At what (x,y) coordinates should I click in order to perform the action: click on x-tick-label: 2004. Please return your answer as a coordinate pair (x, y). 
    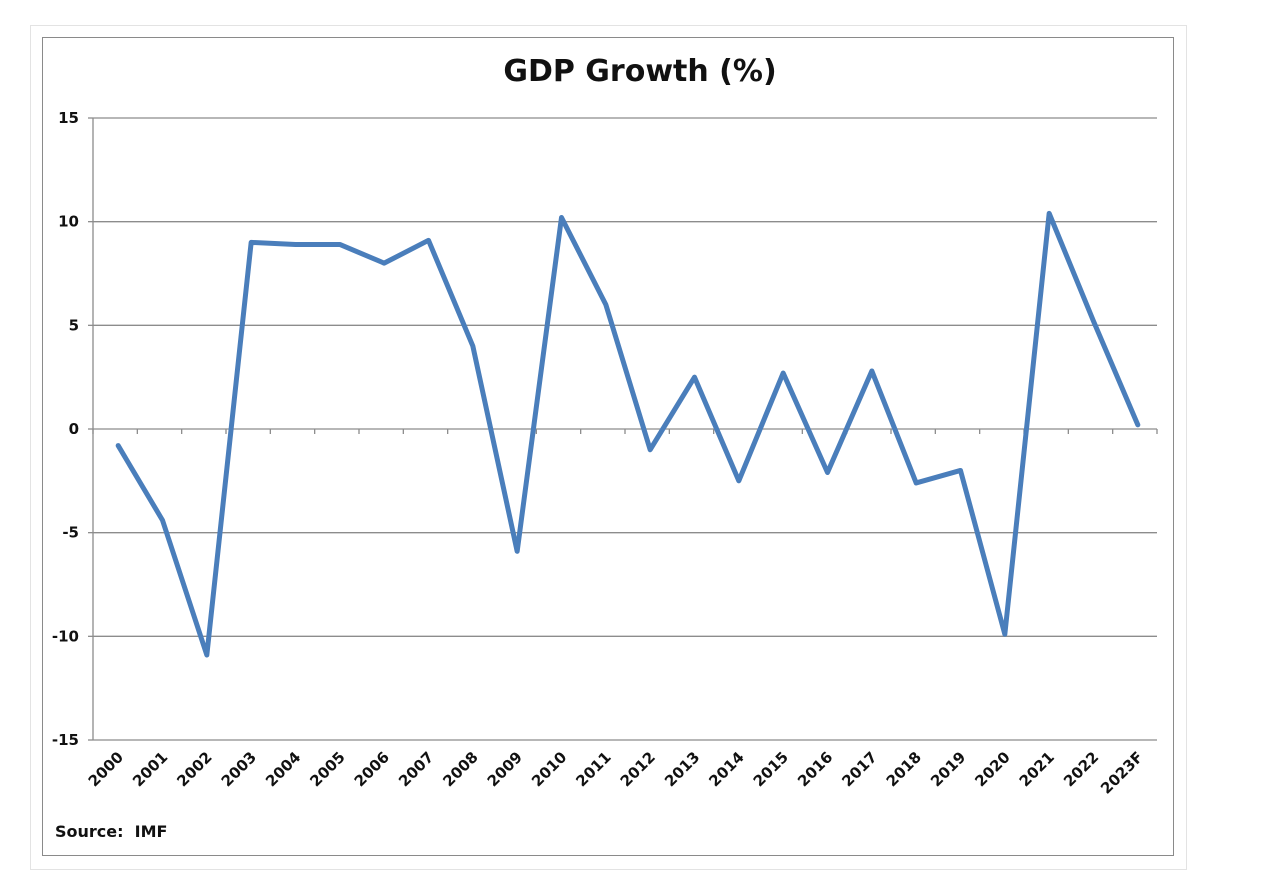
    Looking at the image, I should click on (283, 769).